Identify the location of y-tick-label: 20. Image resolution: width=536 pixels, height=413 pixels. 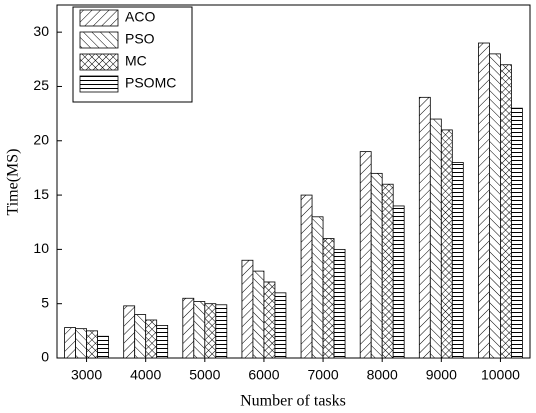
(41, 139).